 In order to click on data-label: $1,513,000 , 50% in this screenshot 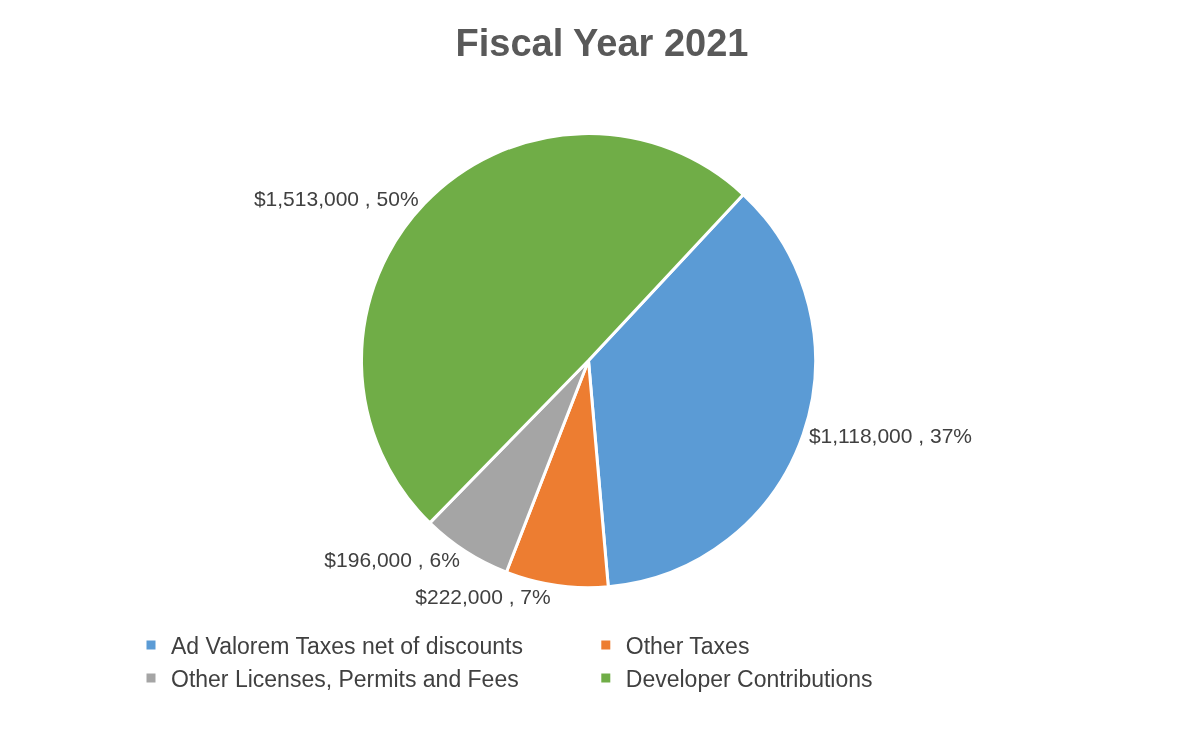, I will do `click(336, 198)`.